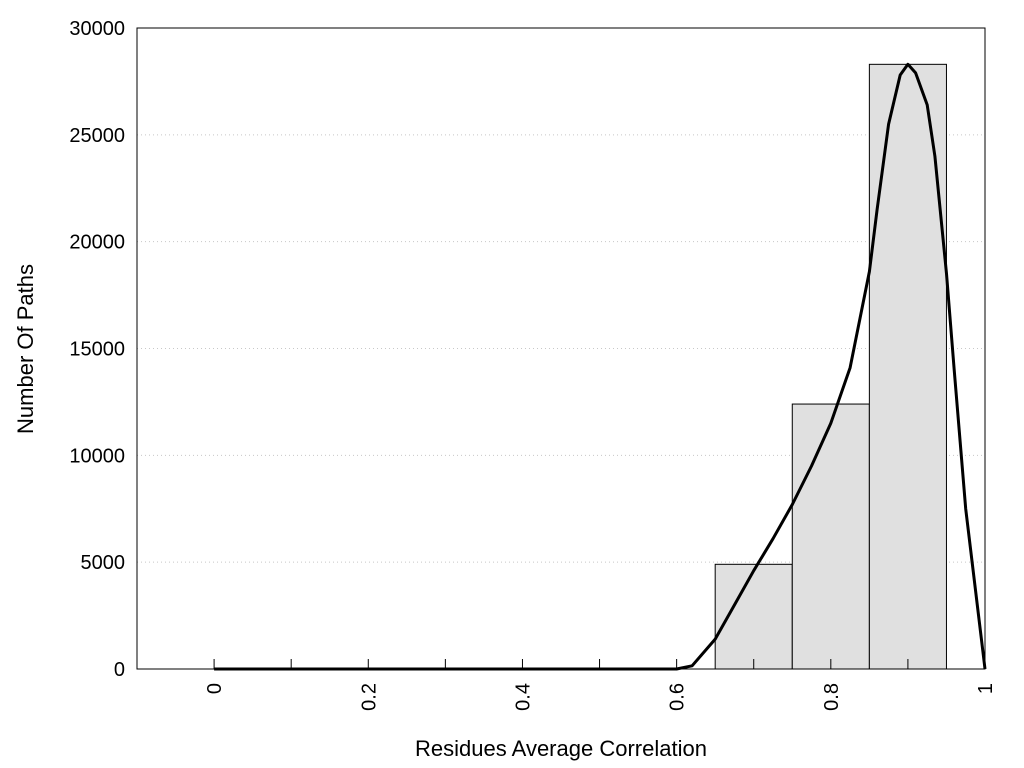  Describe the element at coordinates (215, 688) in the screenshot. I see `x-tick-label: 0` at that location.